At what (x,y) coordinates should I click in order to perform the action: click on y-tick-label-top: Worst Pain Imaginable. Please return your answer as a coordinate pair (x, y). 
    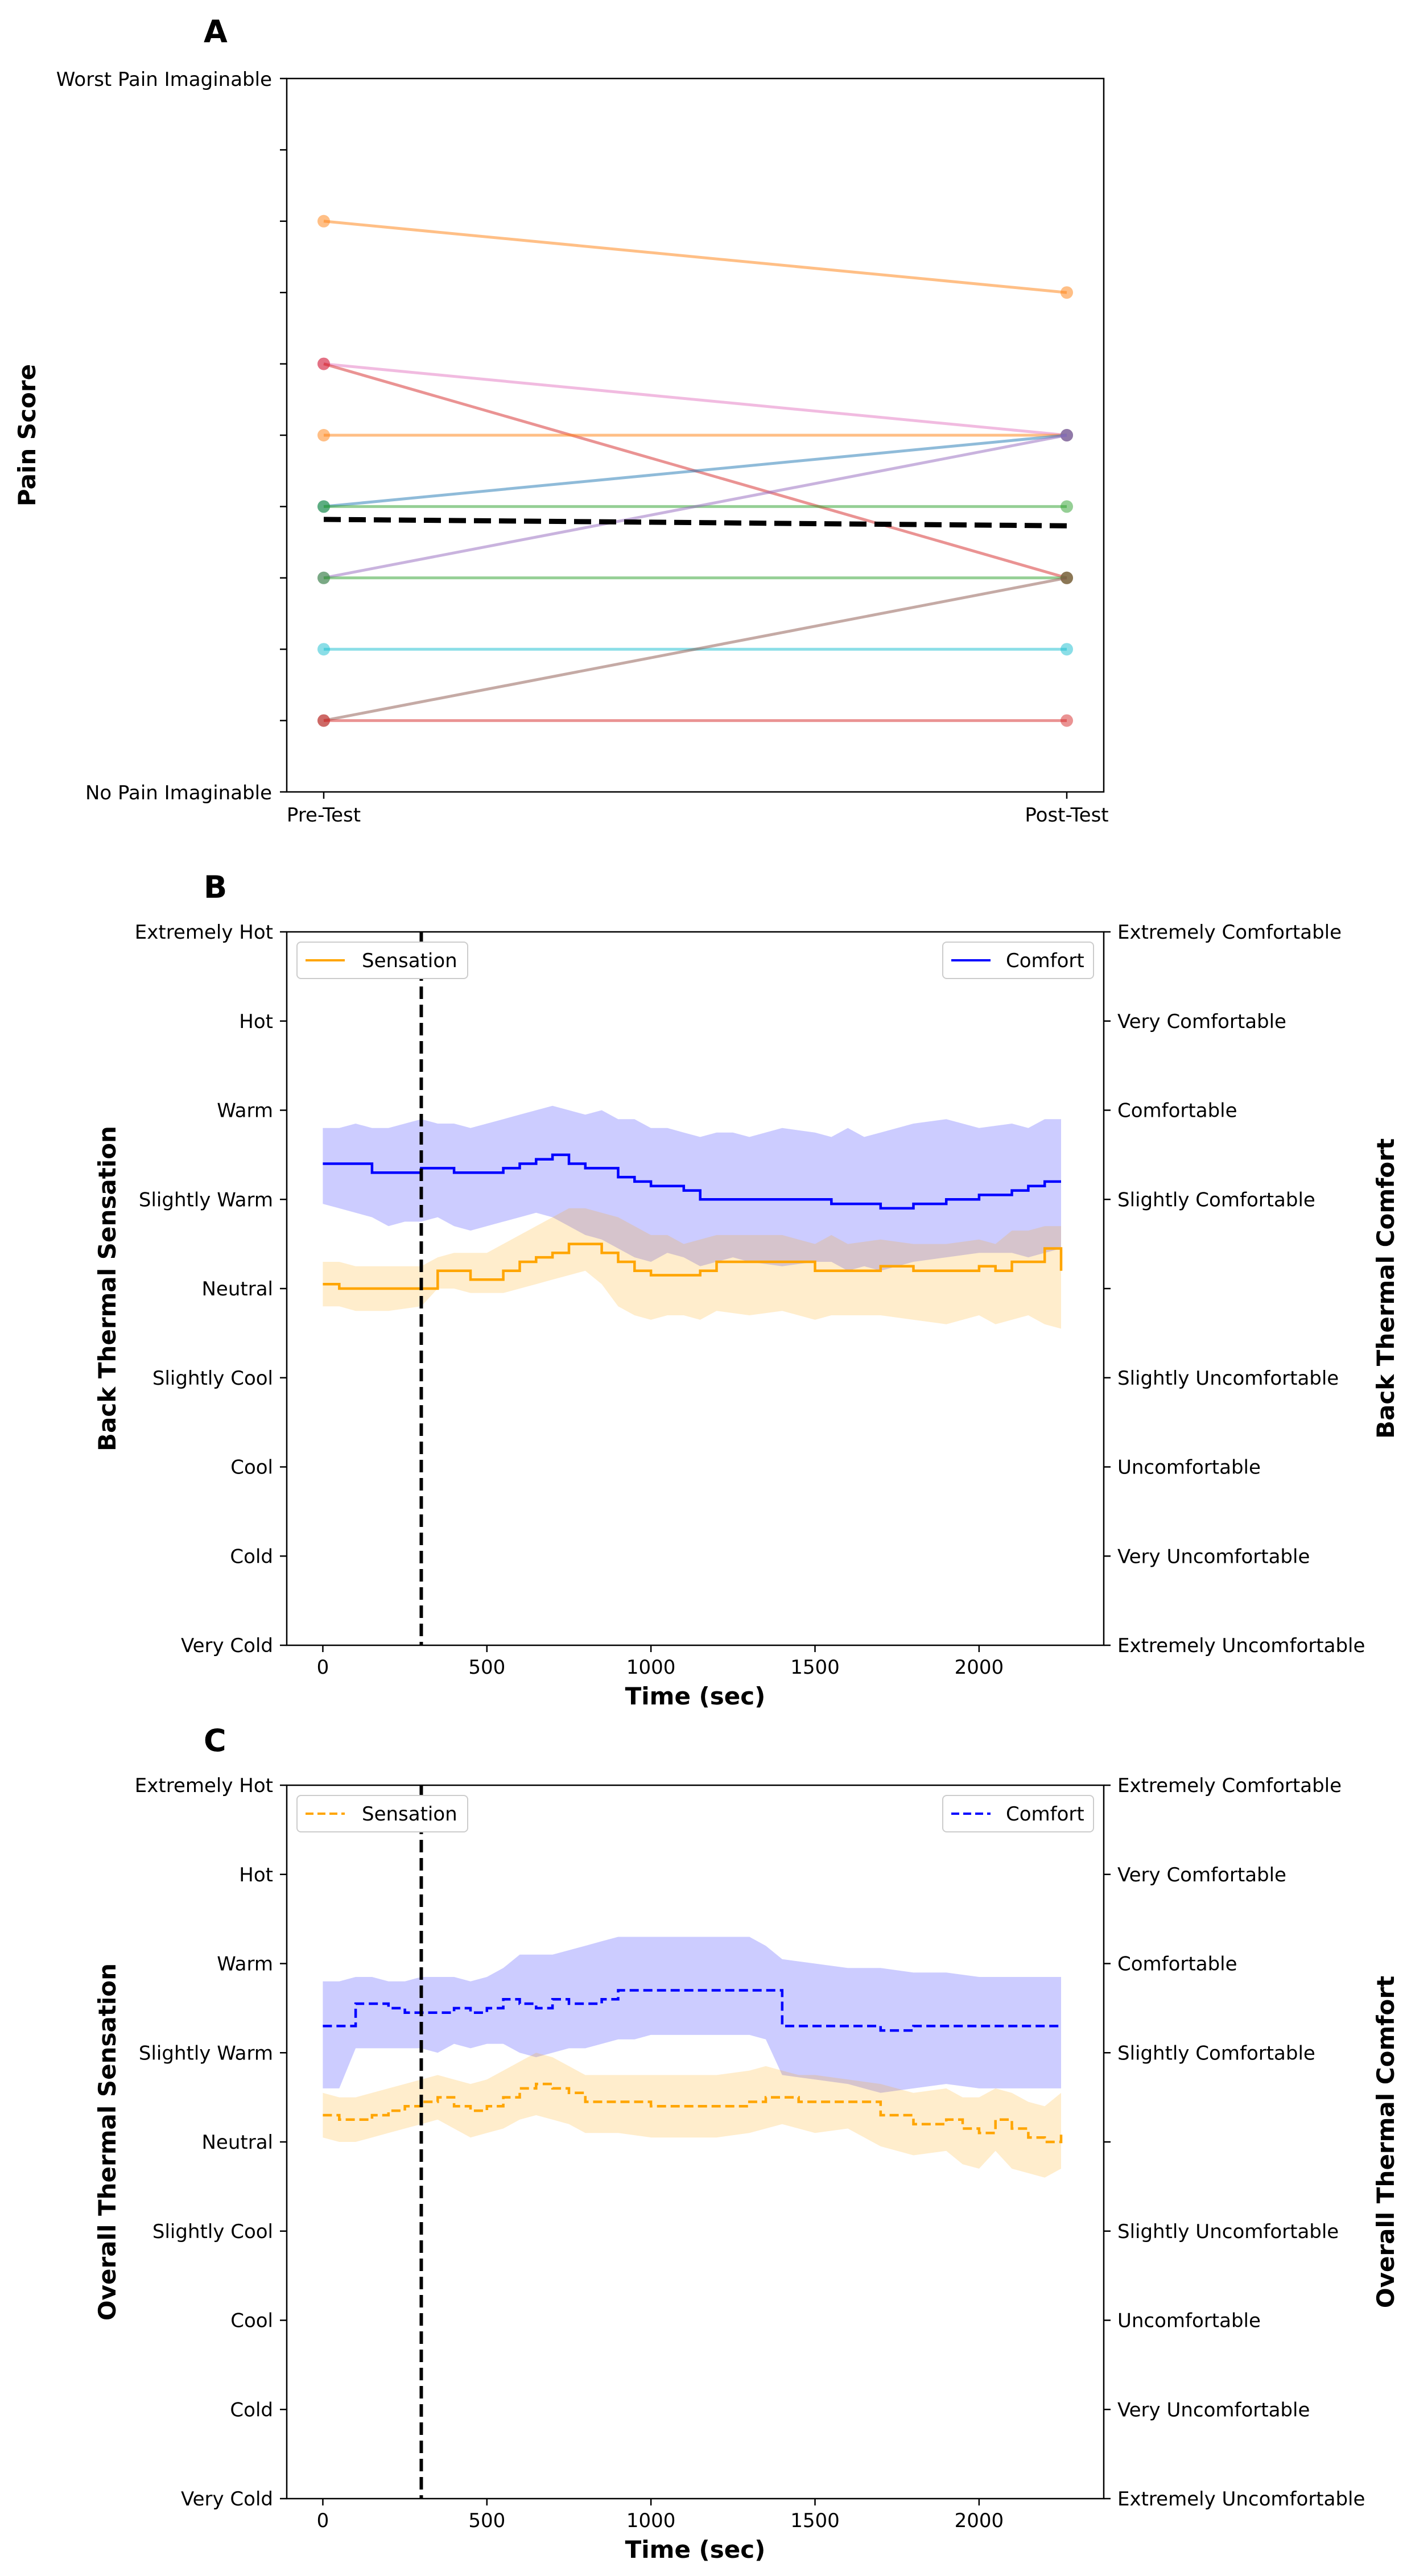
    Looking at the image, I should click on (164, 79).